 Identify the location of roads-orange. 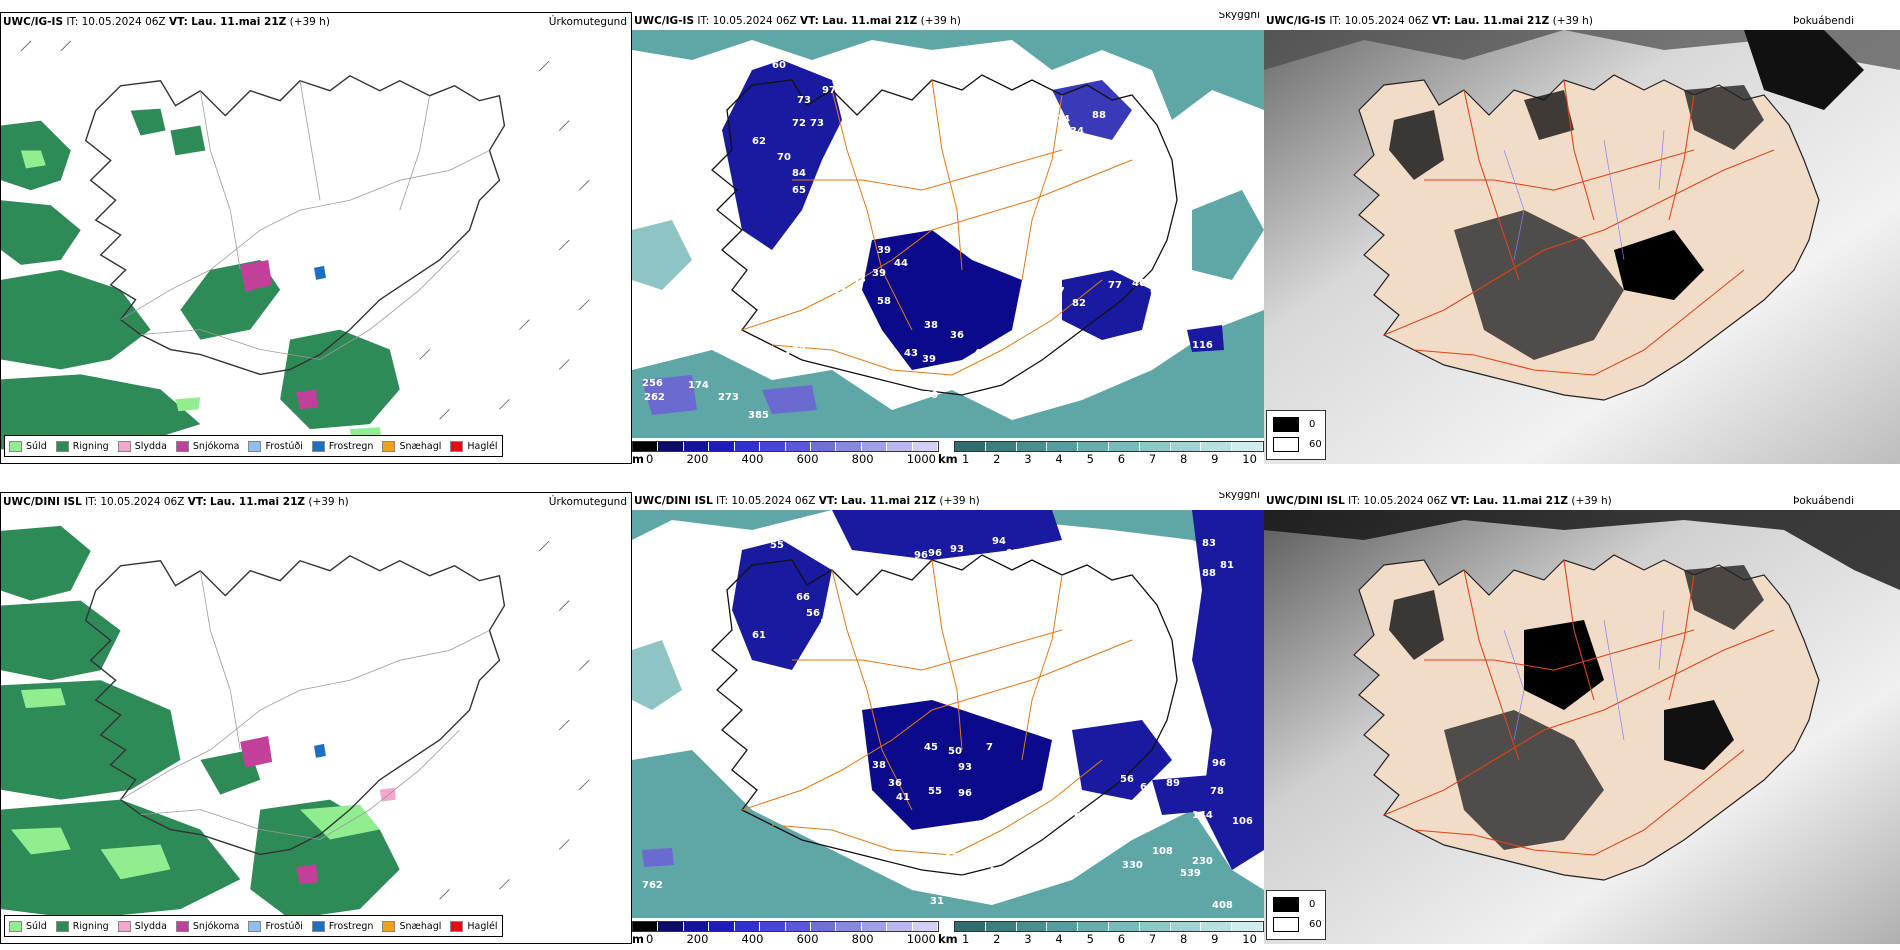
(937, 227).